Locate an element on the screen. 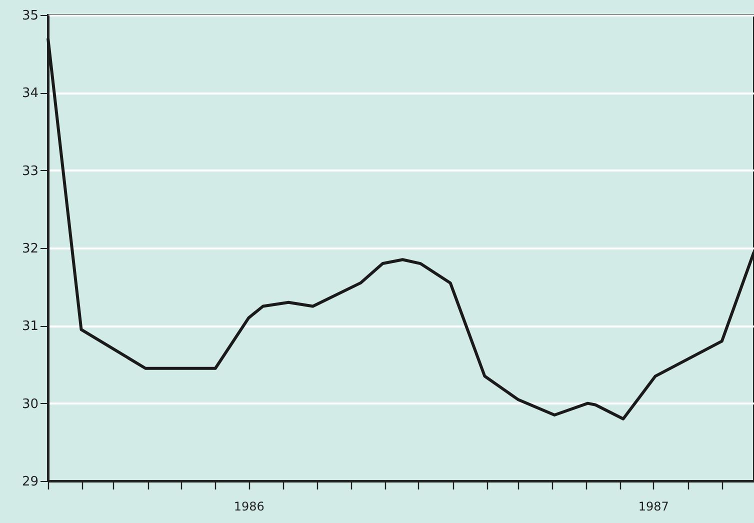  y-tick-label: 32 is located at coordinates (30, 249).